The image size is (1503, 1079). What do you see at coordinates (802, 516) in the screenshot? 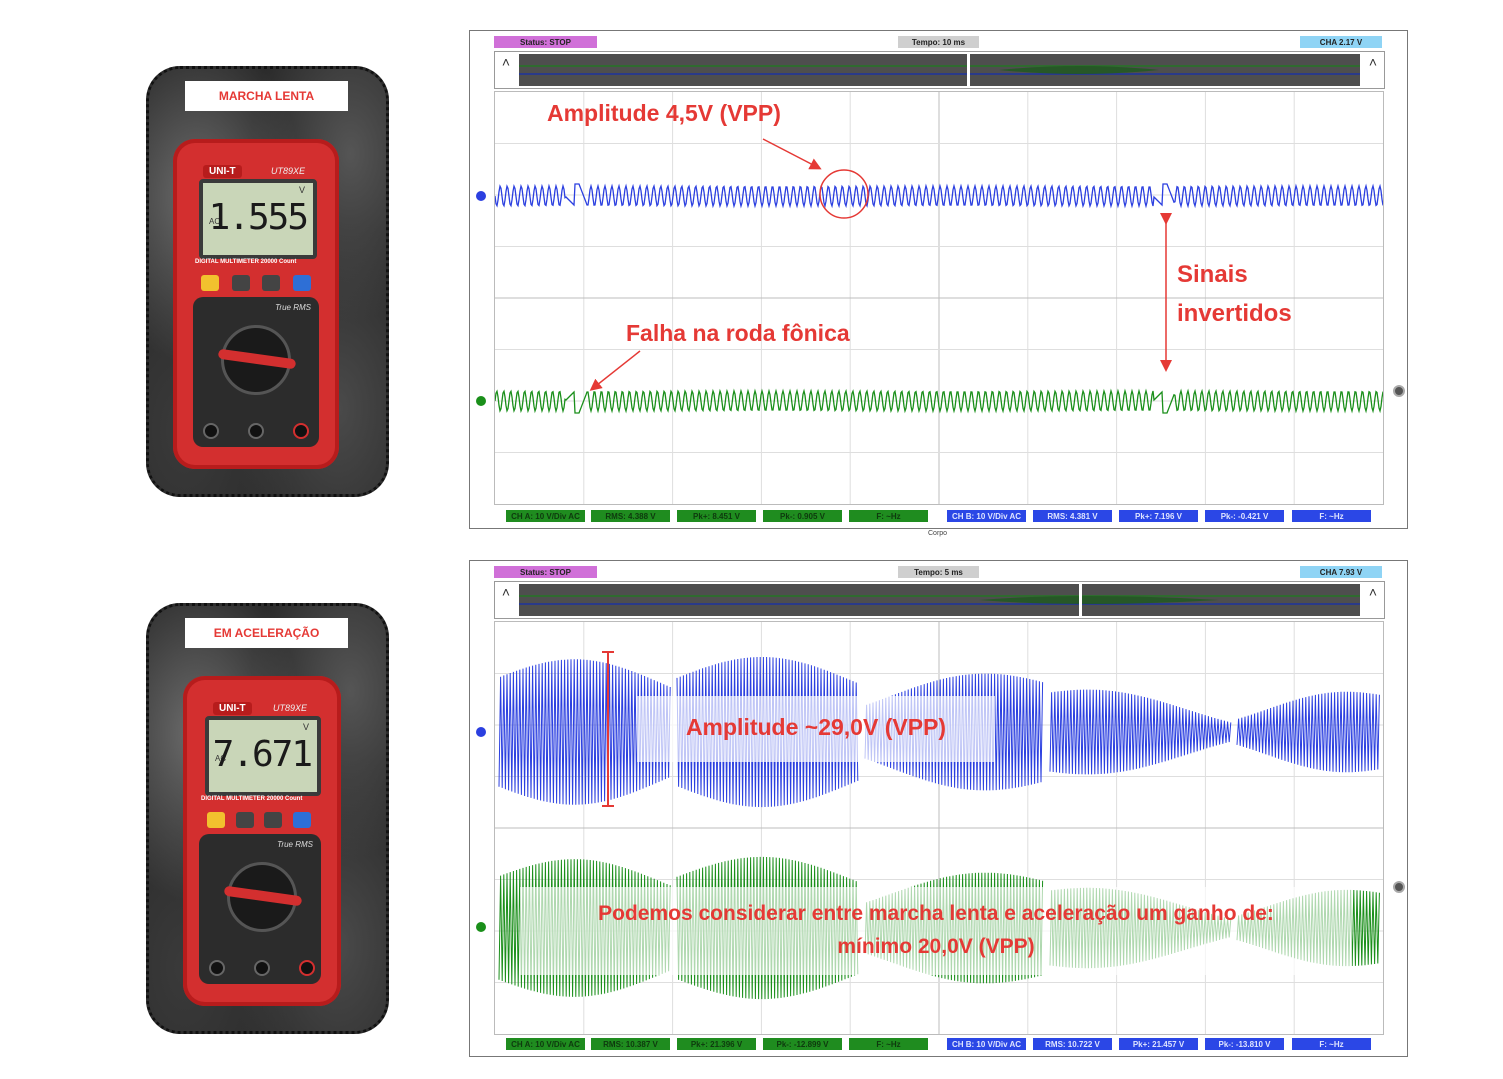
I see `channel-a-measure: Pk-: 0.905 V` at bounding box center [802, 516].